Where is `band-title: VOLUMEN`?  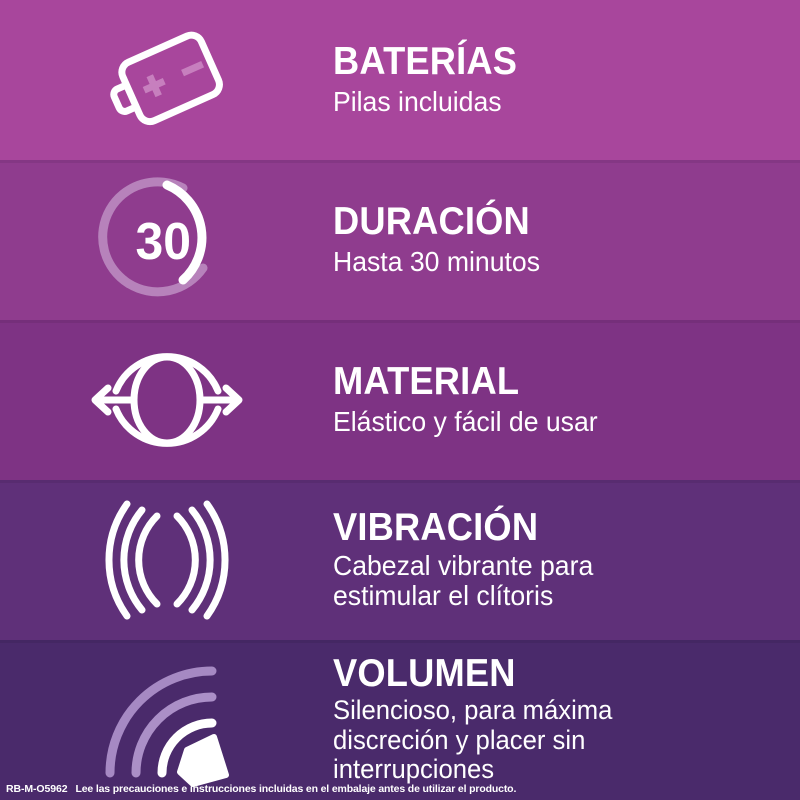 band-title: VOLUMEN is located at coordinates (424, 673).